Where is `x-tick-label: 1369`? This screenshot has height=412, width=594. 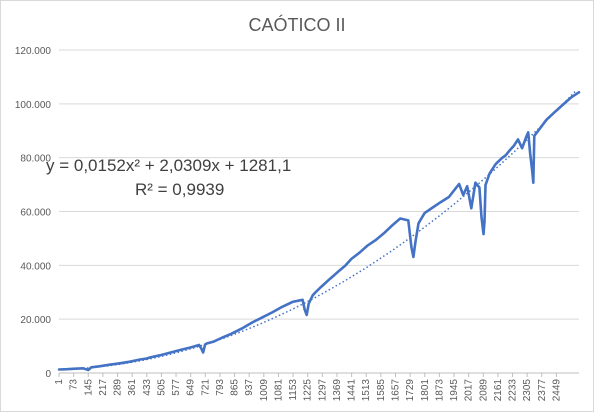
x-tick-label: 1369 is located at coordinates (337, 390).